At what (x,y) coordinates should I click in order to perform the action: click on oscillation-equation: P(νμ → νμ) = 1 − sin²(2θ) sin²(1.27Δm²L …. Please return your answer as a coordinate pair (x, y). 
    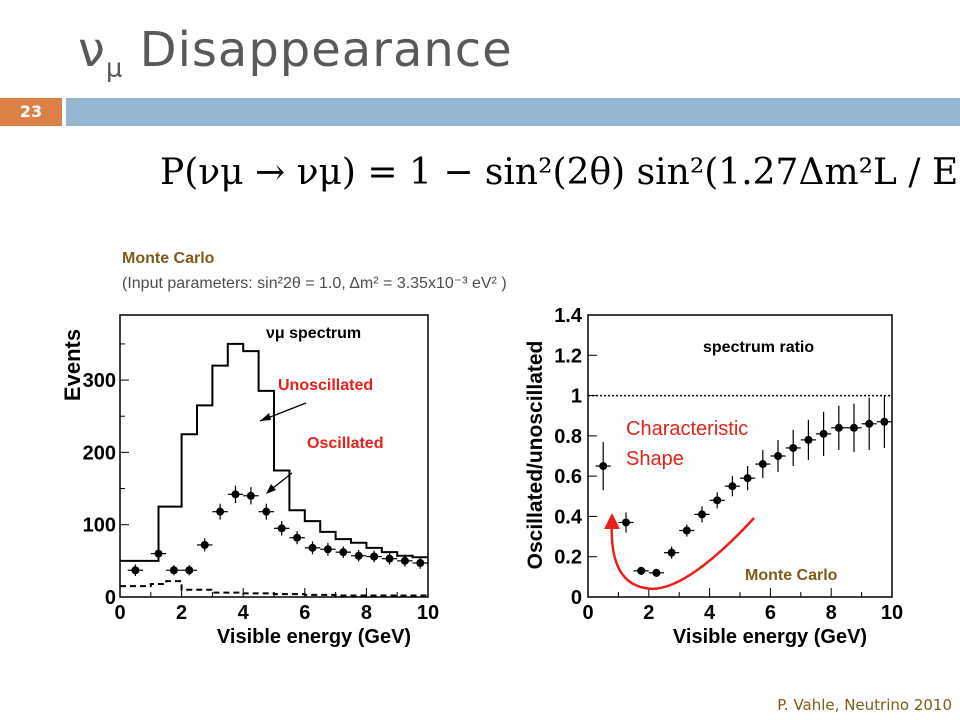
    Looking at the image, I should click on (560, 172).